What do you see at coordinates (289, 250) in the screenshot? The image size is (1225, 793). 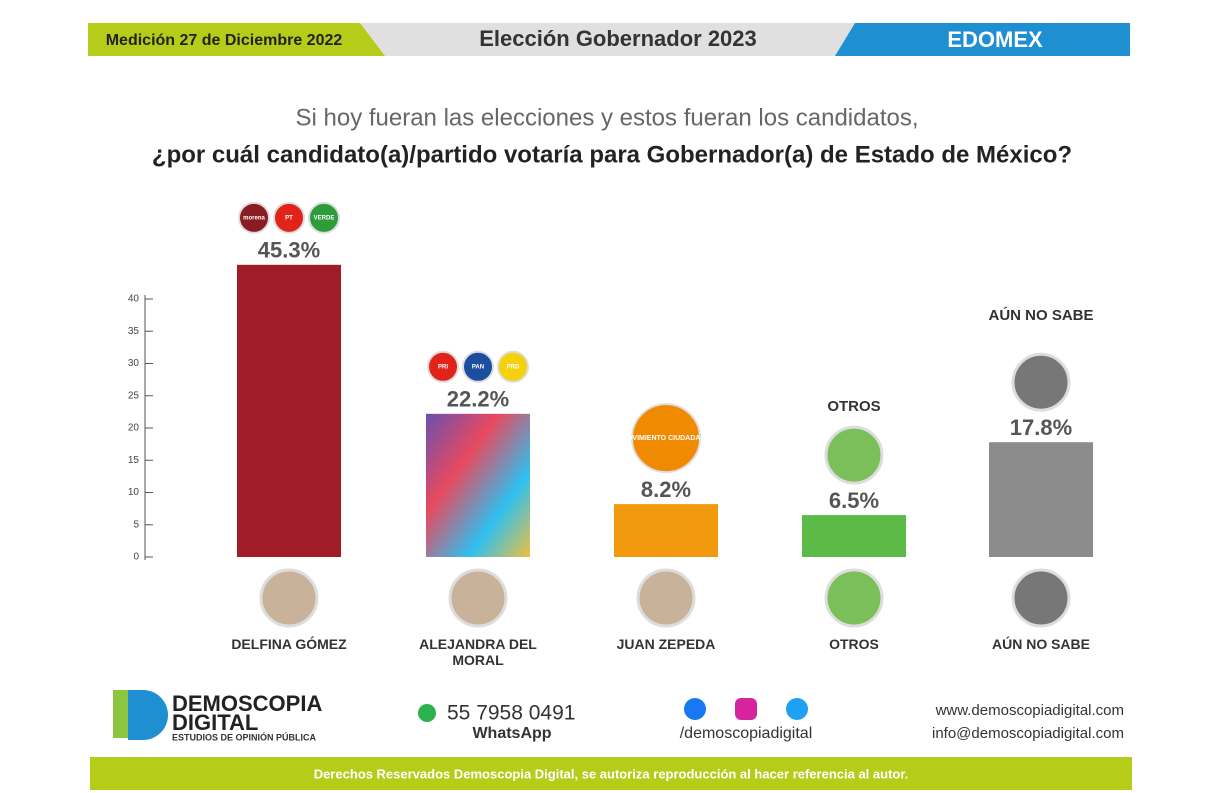 I see `value-label: 45.3%` at bounding box center [289, 250].